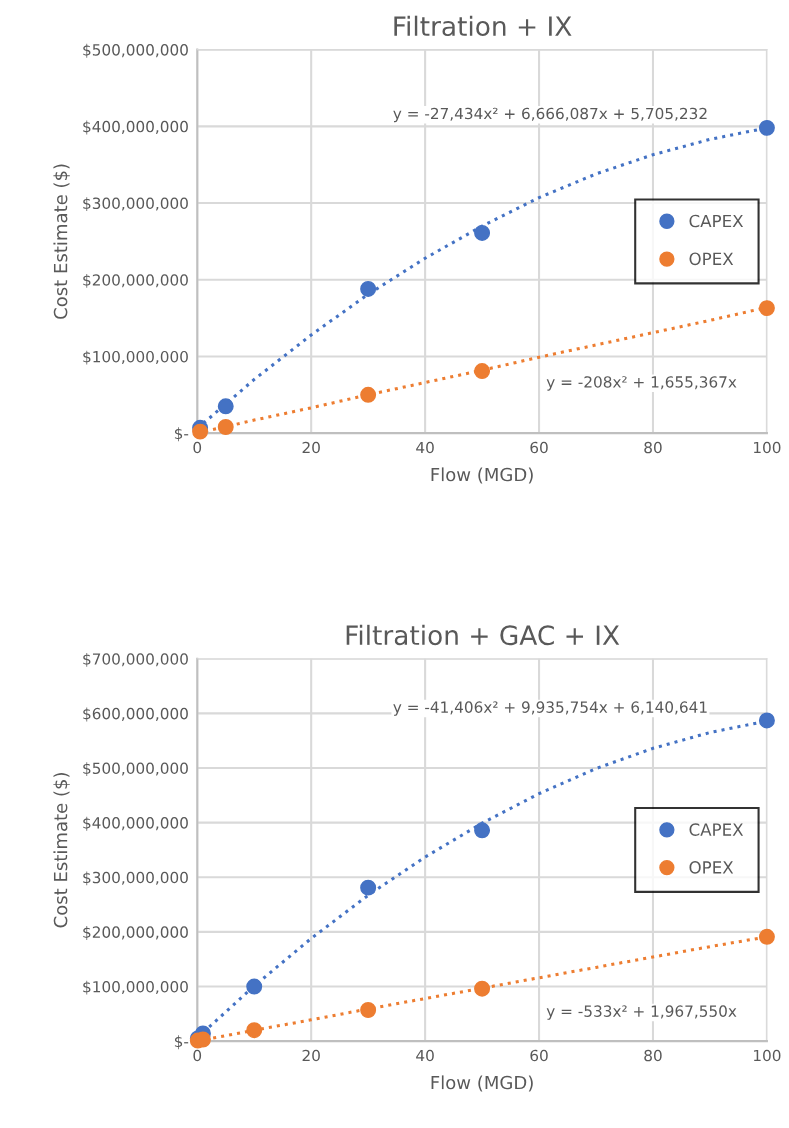 The height and width of the screenshot is (1128, 789). Describe the element at coordinates (135, 714) in the screenshot. I see `y-tick-label: $600,000,000` at that location.